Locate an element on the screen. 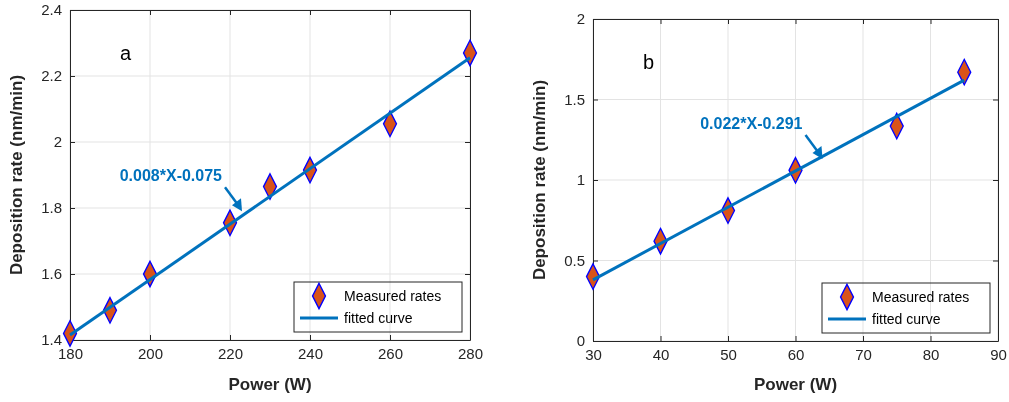 This screenshot has height=402, width=1009. y-tick-label: 2.2 is located at coordinates (51, 76).